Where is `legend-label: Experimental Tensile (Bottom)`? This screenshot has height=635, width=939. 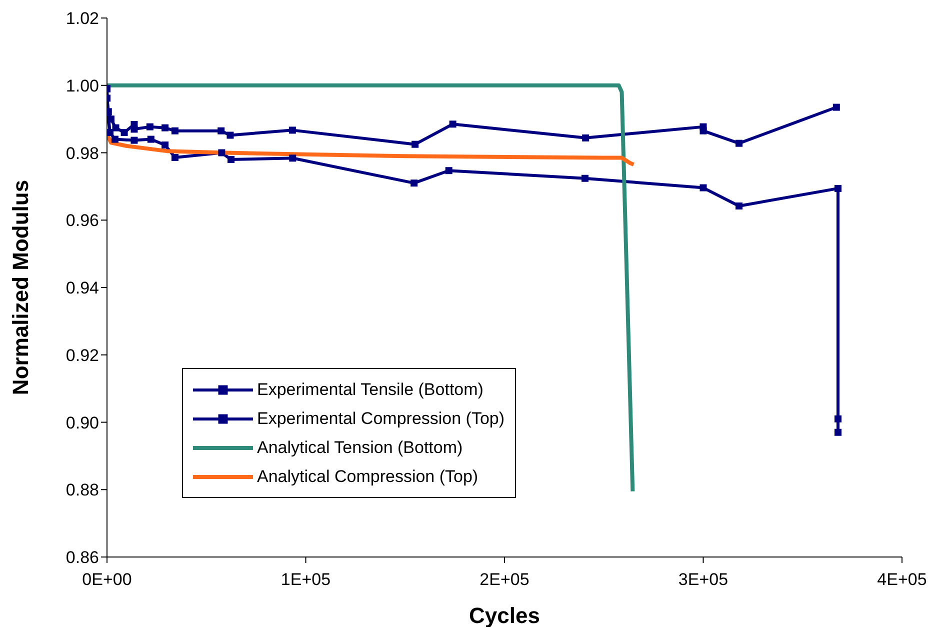
legend-label: Experimental Tensile (Bottom) is located at coordinates (370, 390).